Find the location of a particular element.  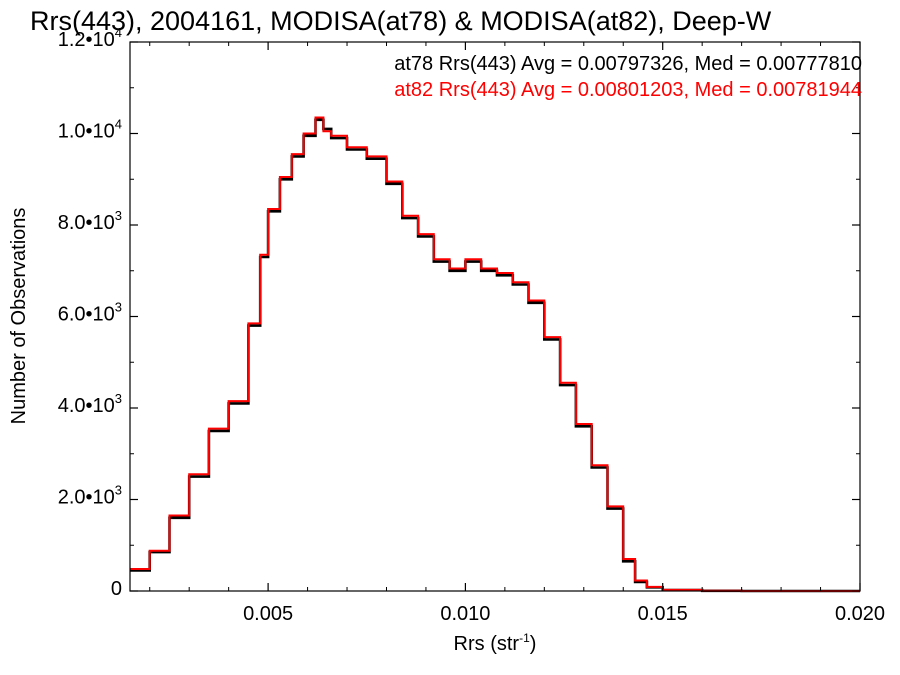

y-tick-label: 2.0•103 is located at coordinates (90, 496).